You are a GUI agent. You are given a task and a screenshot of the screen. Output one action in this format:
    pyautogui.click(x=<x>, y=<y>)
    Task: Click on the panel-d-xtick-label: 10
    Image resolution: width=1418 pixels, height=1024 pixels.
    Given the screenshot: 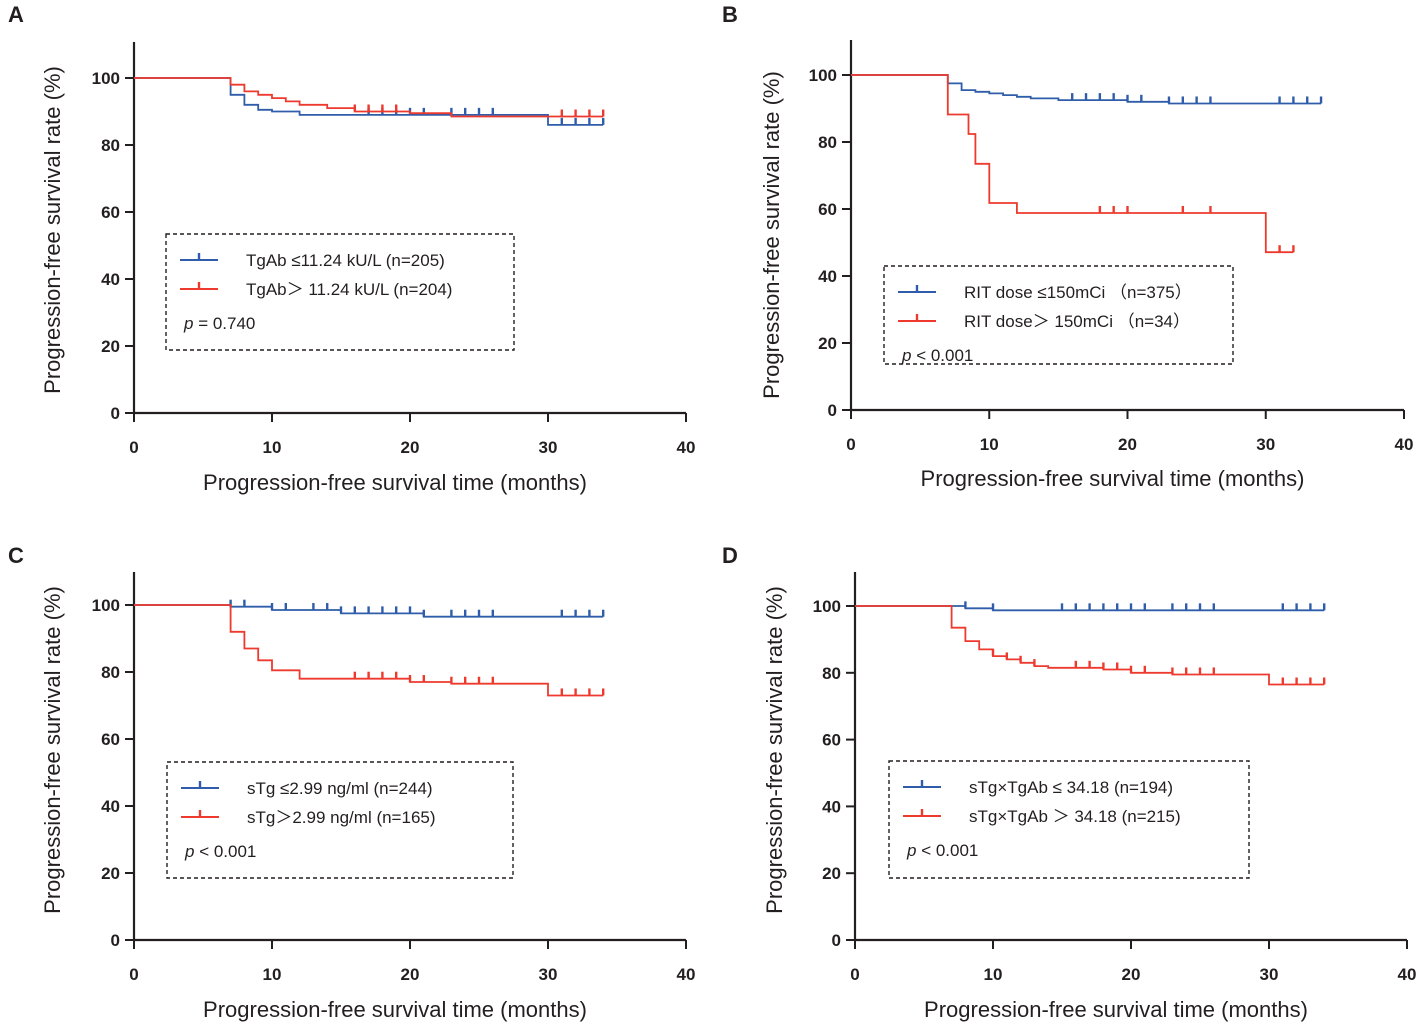 What is the action you would take?
    pyautogui.click(x=993, y=974)
    